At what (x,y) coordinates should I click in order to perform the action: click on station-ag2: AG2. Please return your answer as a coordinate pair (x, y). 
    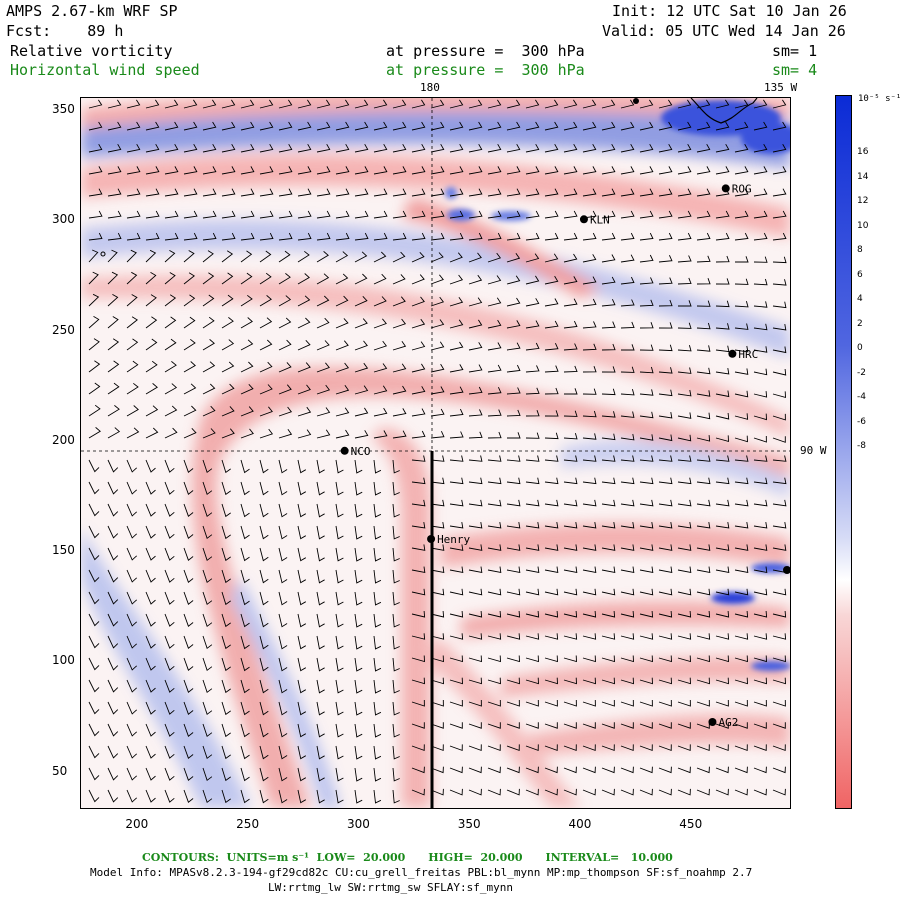
    Looking at the image, I should click on (723, 722).